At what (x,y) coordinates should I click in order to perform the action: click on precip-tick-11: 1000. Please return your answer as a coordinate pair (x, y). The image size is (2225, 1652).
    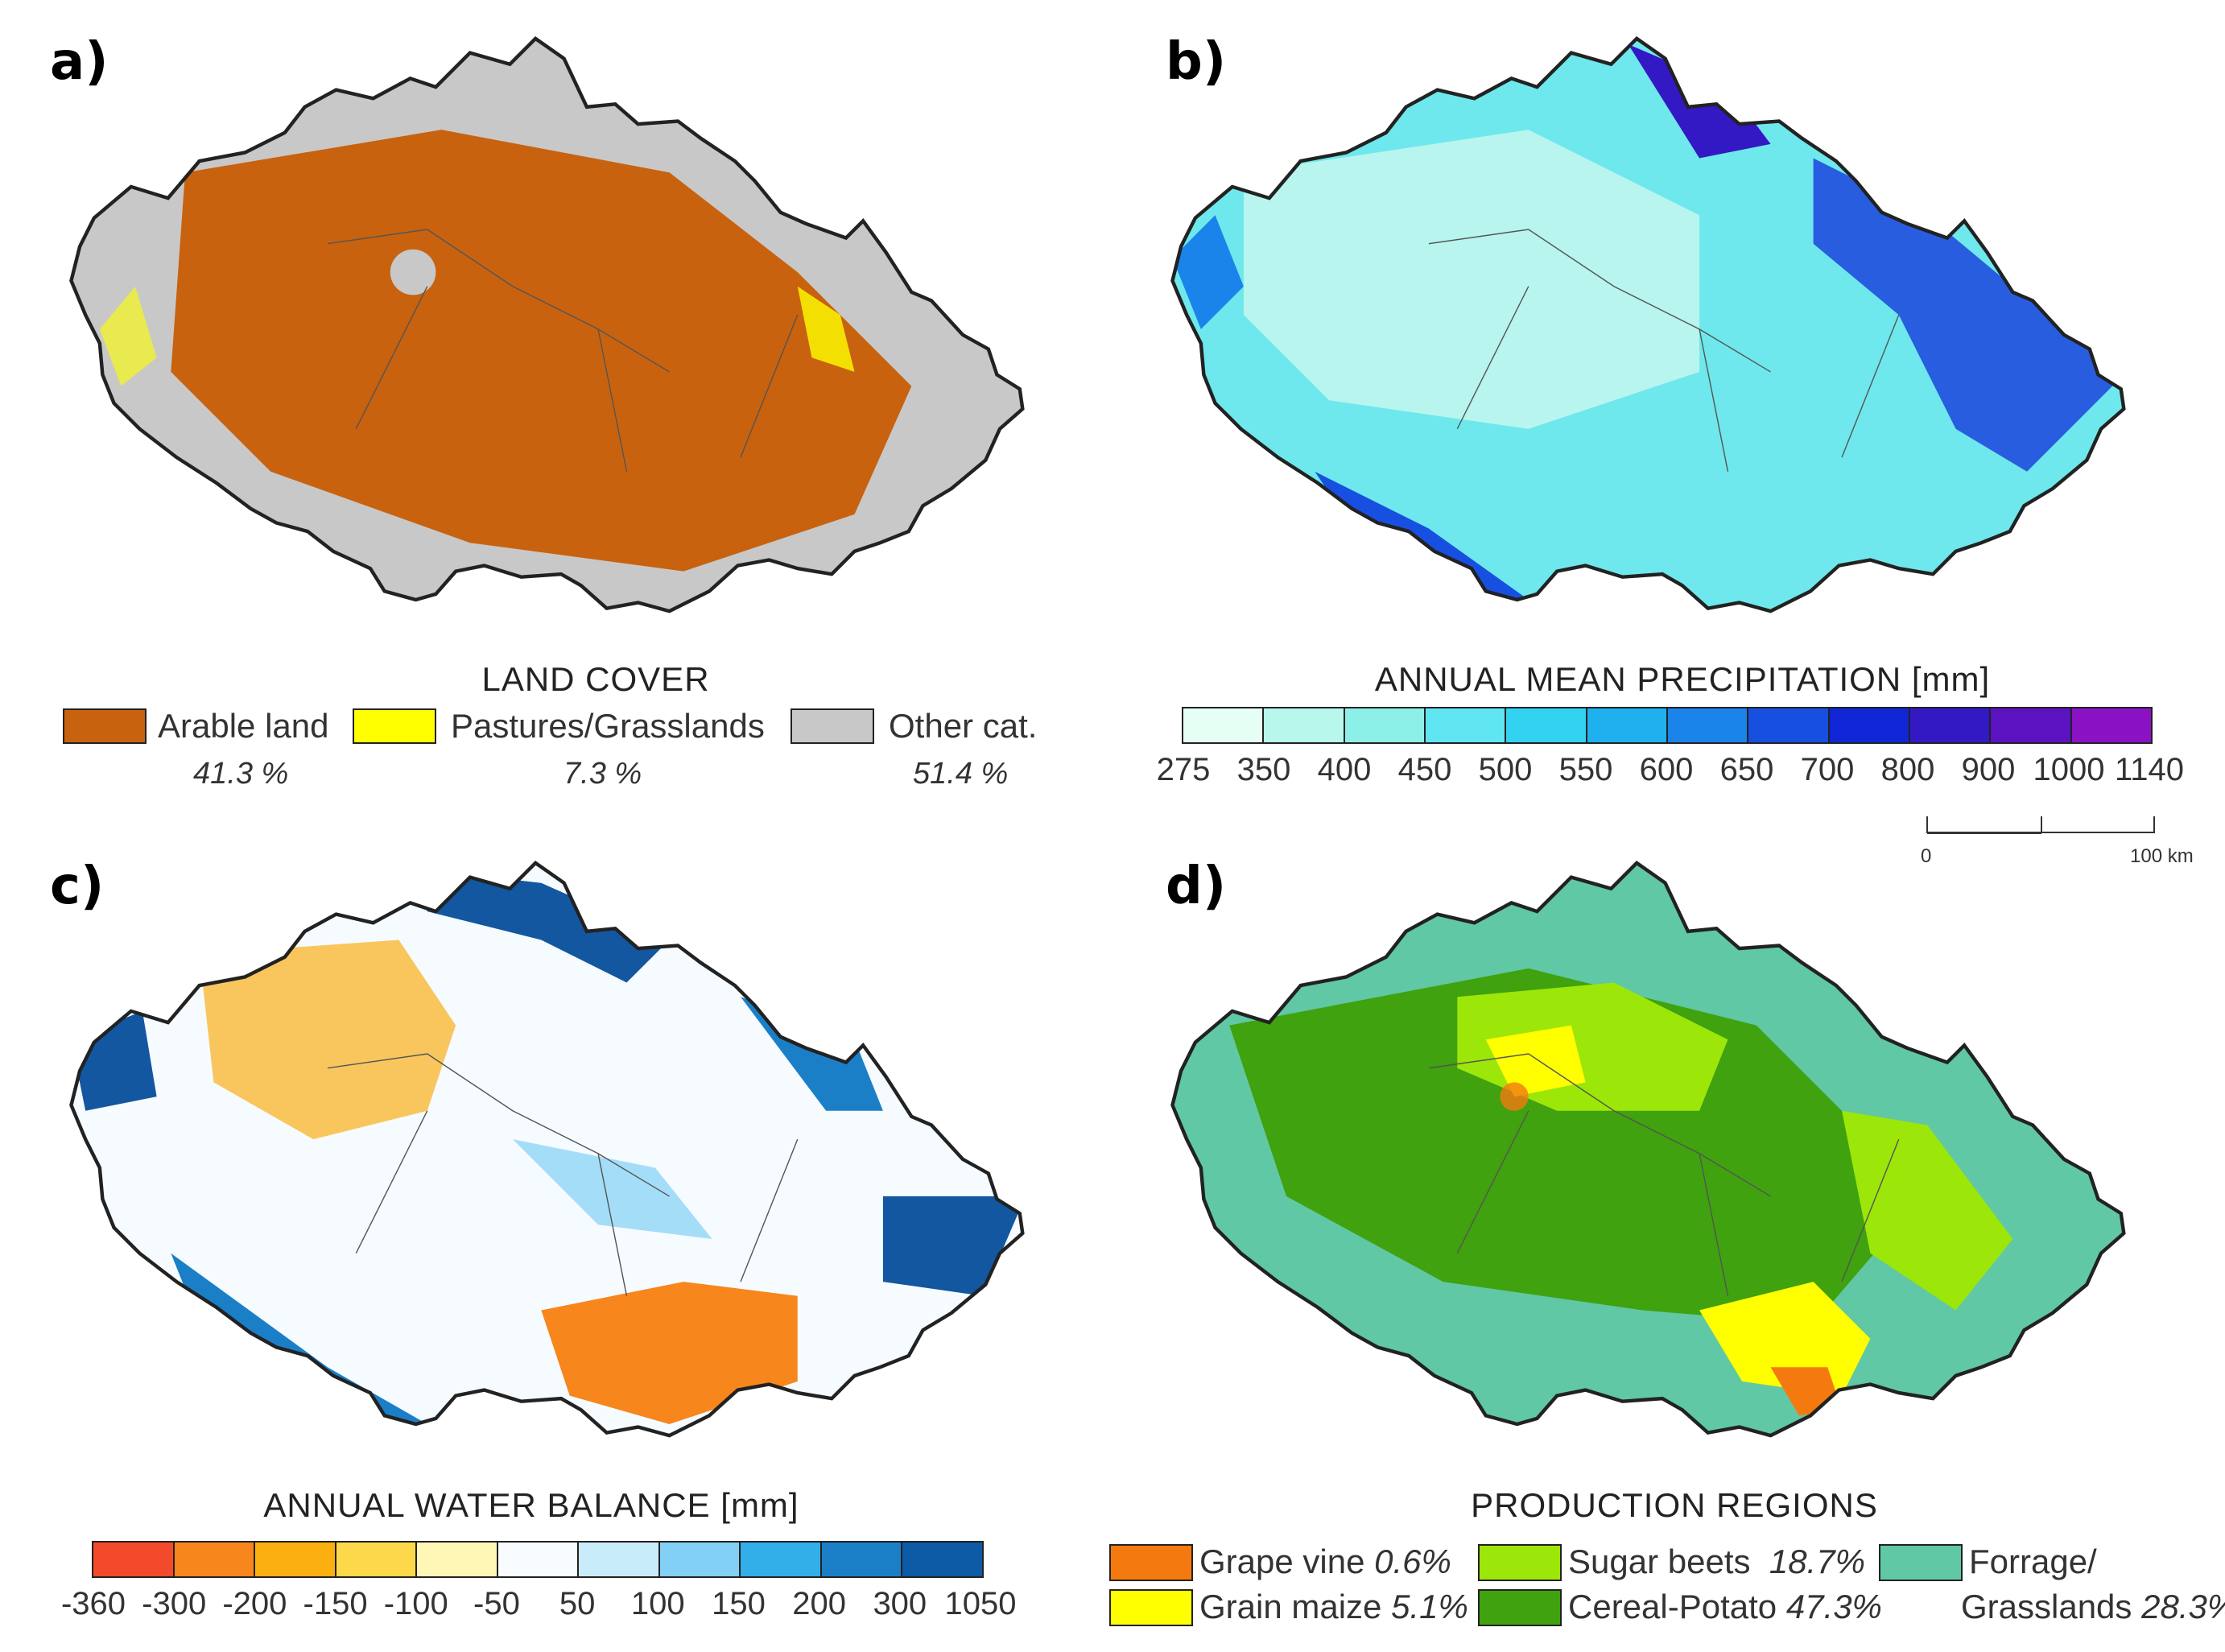
    Looking at the image, I should click on (2069, 770).